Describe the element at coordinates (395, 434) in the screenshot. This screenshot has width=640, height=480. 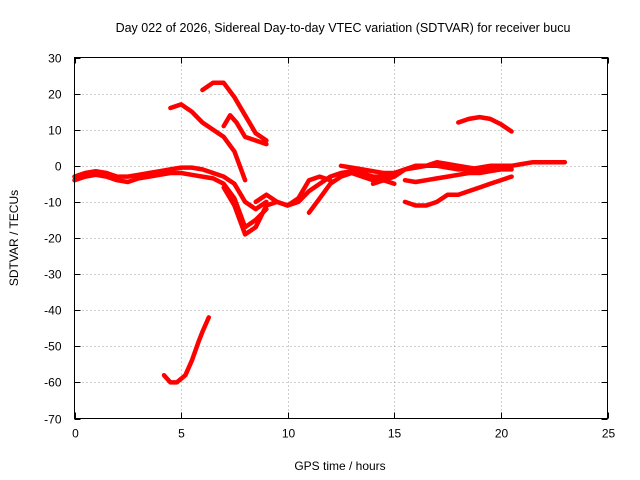
I see `x-tick-label: 15` at that location.